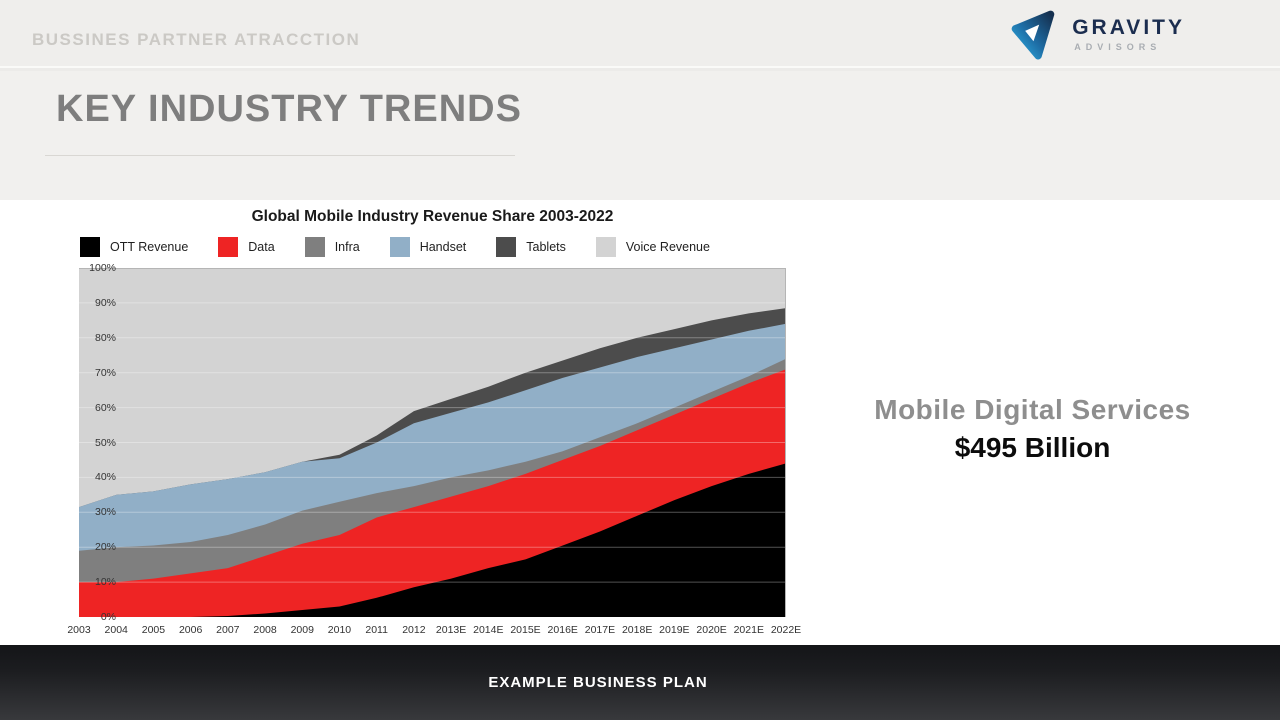  I want to click on breadcrumb: BUSSINES PARTNER ATRACCTION, so click(196, 39).